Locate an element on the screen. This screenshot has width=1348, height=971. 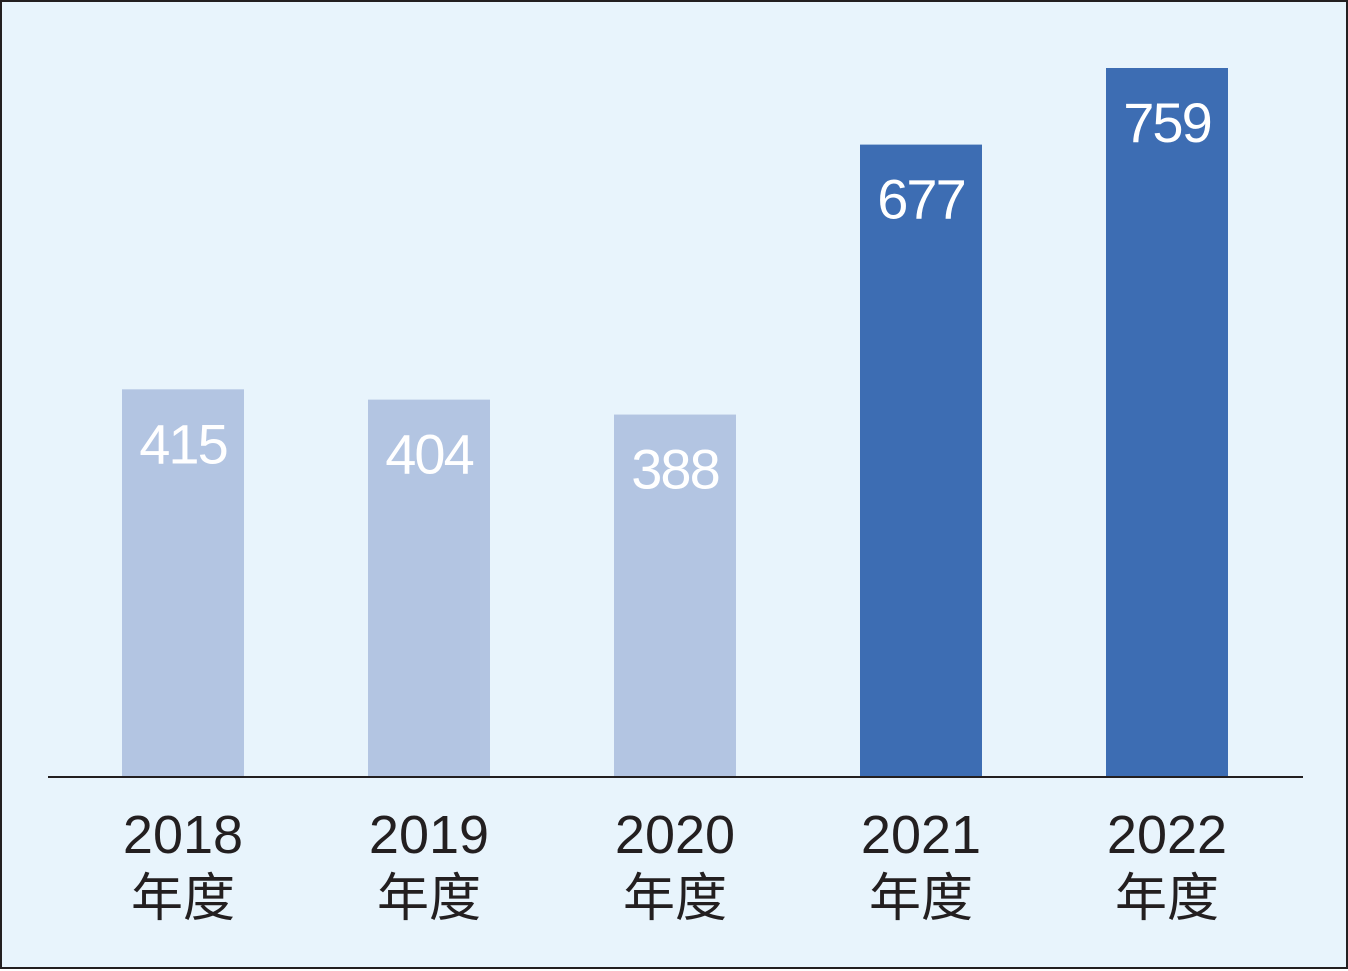
bar-2020 is located at coordinates (675, 595).